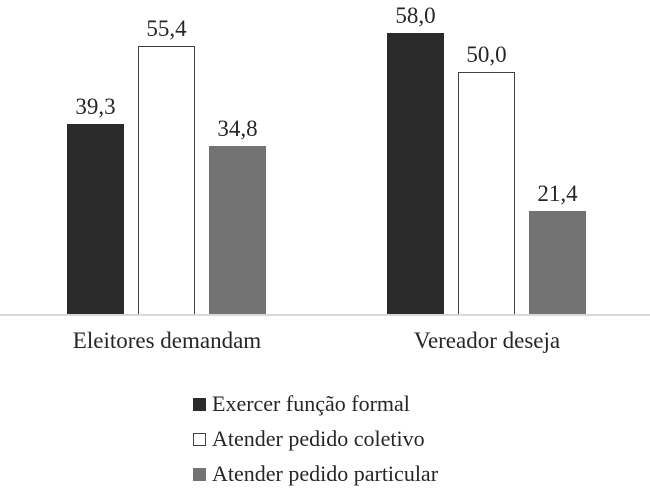  Describe the element at coordinates (95, 219) in the screenshot. I see `bar-exercer-eleitores` at that location.